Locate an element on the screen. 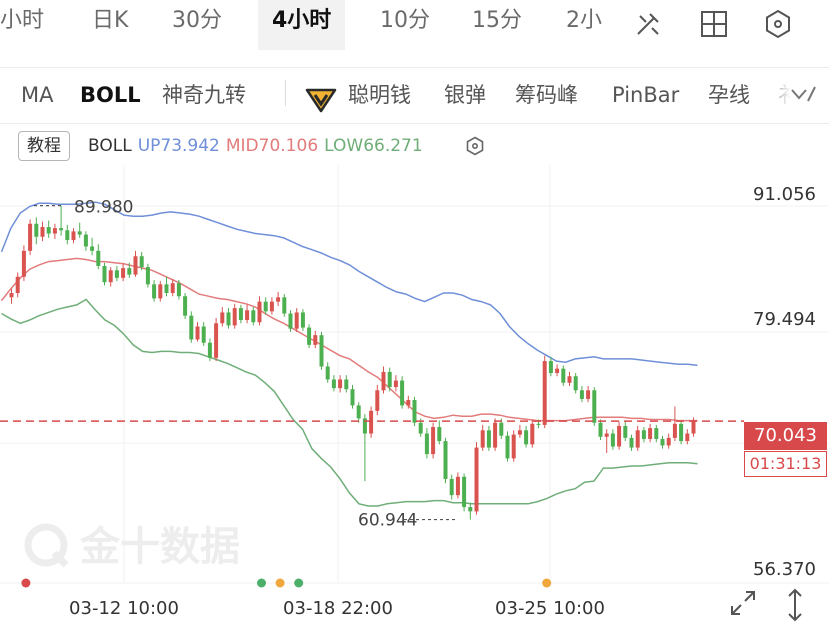 This screenshot has height=628, width=829. tab-15m: 15分 is located at coordinates (497, 20).